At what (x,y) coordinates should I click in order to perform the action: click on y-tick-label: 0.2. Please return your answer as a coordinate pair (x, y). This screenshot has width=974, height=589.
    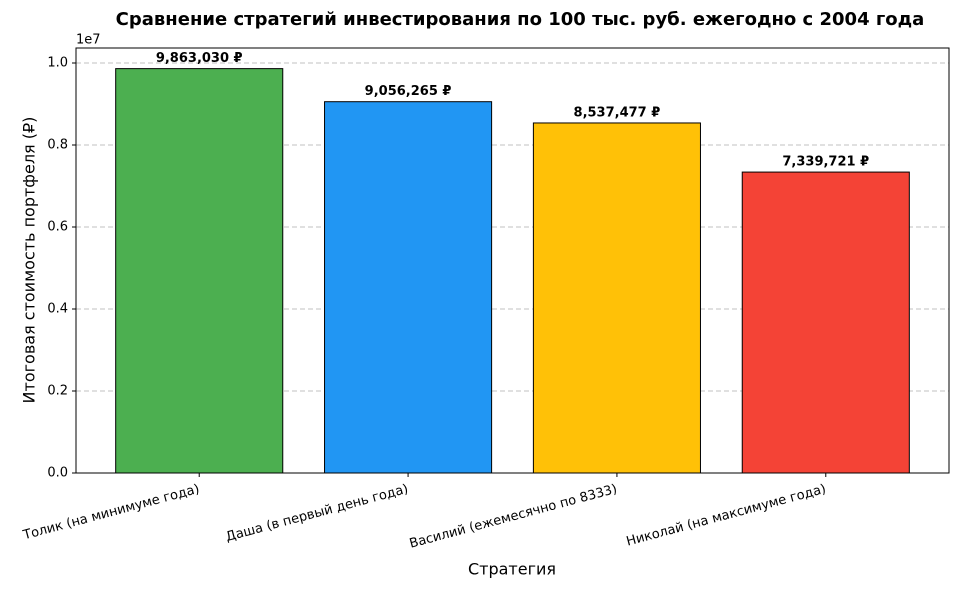
    Looking at the image, I should click on (57, 391).